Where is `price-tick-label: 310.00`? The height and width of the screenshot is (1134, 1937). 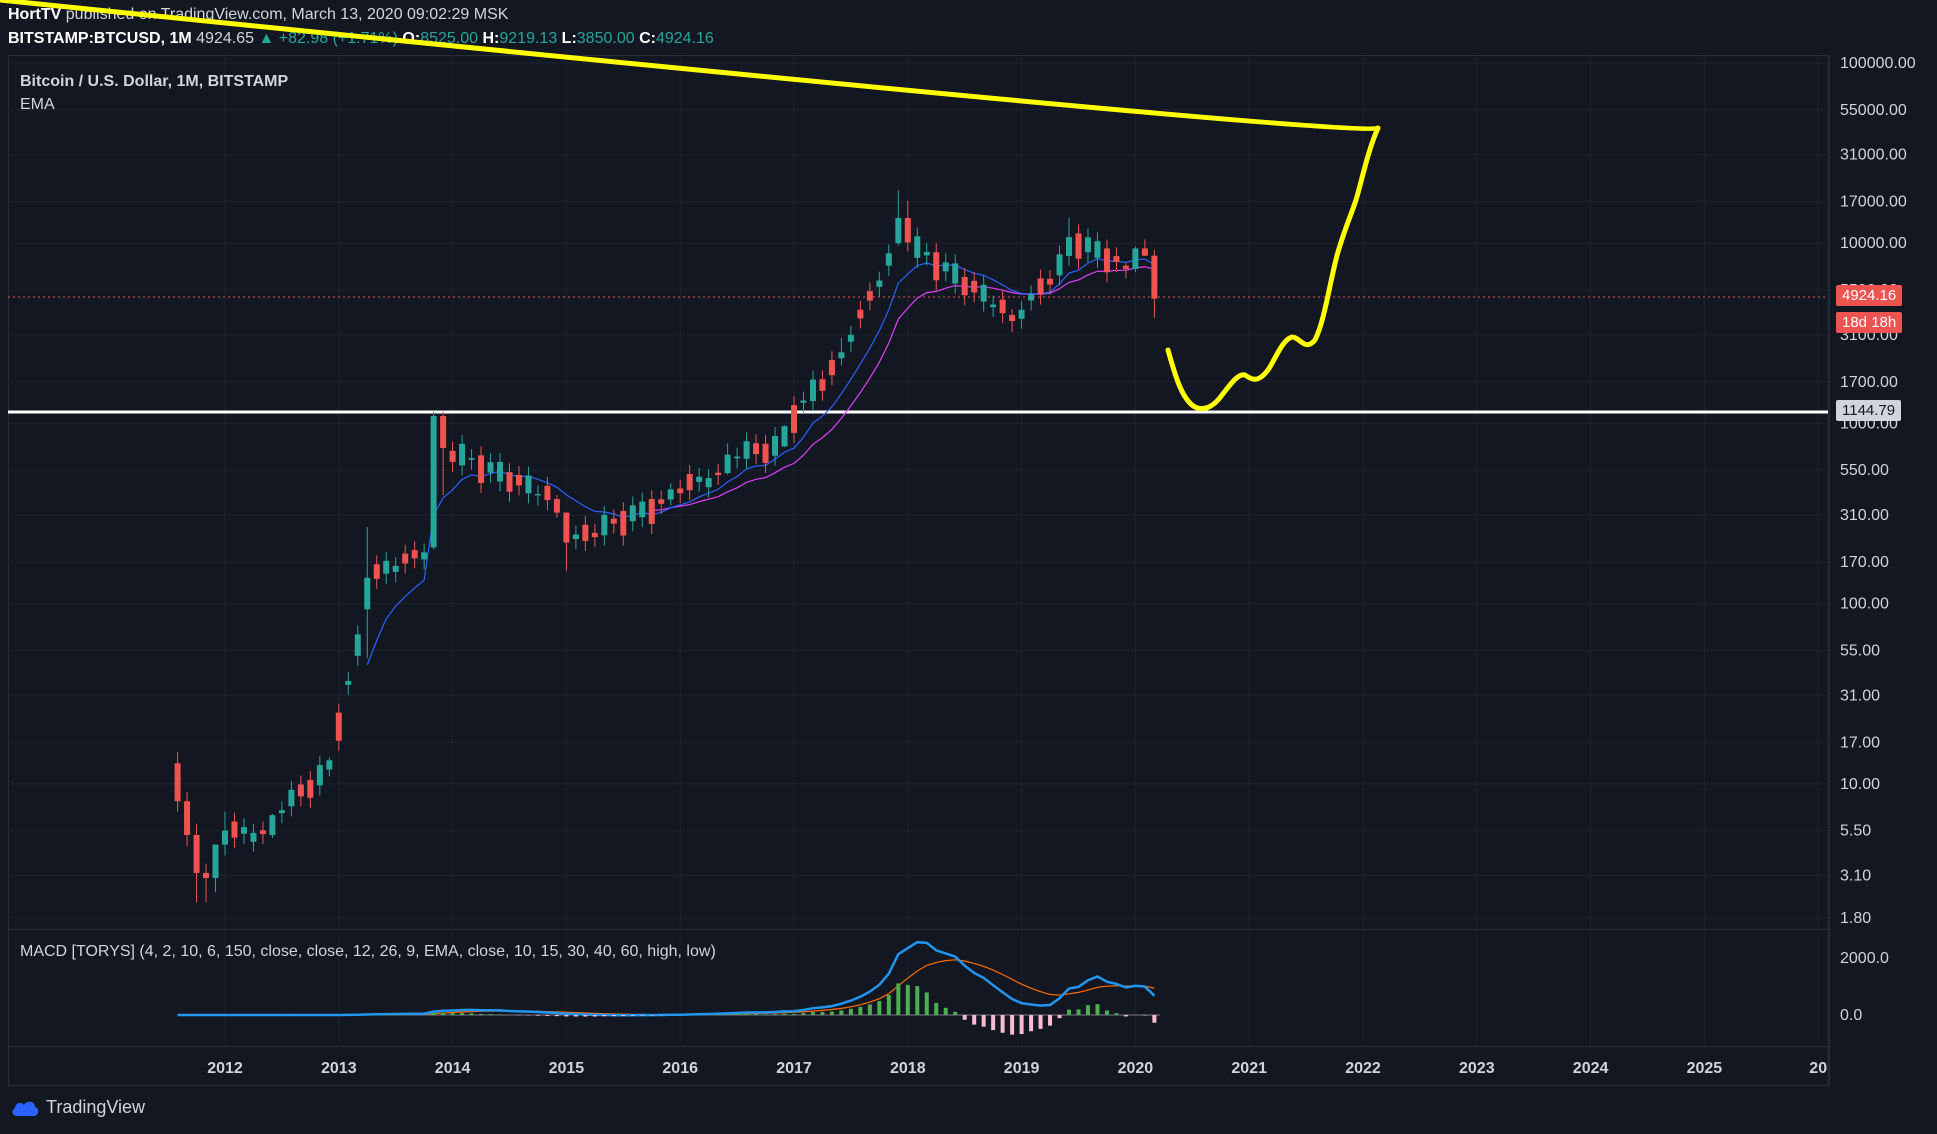
price-tick-label: 310.00 is located at coordinates (1864, 515).